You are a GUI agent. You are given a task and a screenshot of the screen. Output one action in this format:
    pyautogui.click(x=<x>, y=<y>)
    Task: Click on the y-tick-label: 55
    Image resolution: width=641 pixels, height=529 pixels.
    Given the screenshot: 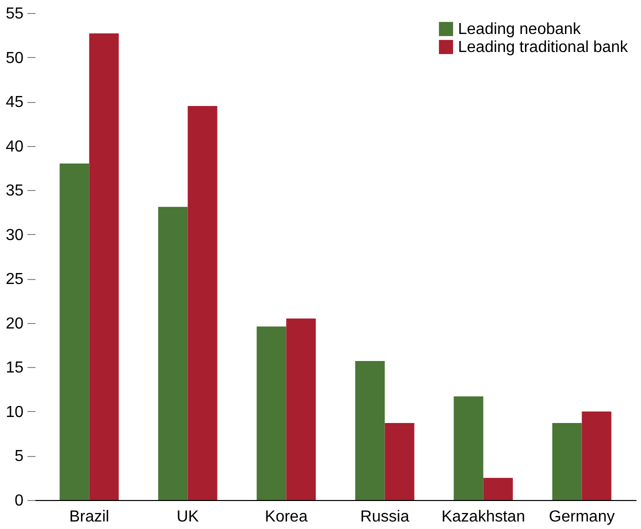 What is the action you would take?
    pyautogui.click(x=15, y=14)
    